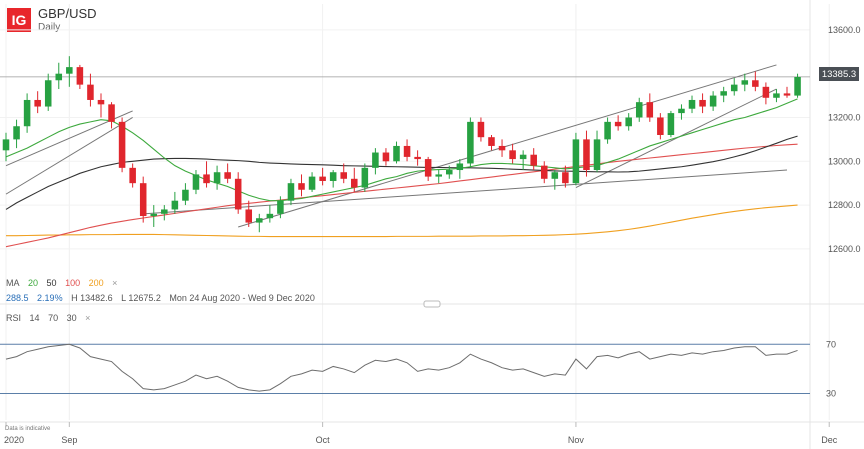 This screenshot has width=864, height=449. Describe the element at coordinates (51, 283) in the screenshot. I see `ma-50-period: 50` at that location.